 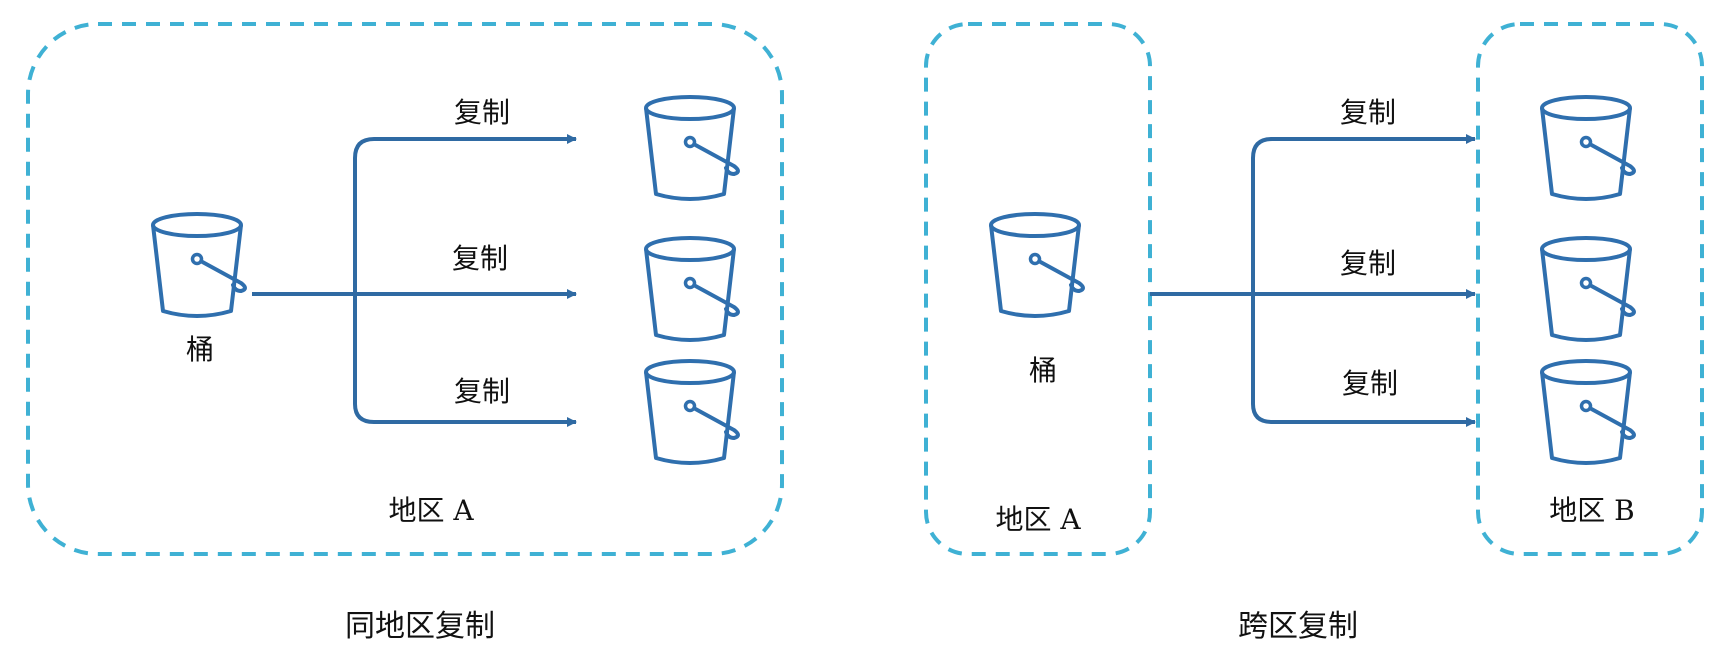 What do you see at coordinates (431, 510) in the screenshot?
I see `region-label: 地区 A` at bounding box center [431, 510].